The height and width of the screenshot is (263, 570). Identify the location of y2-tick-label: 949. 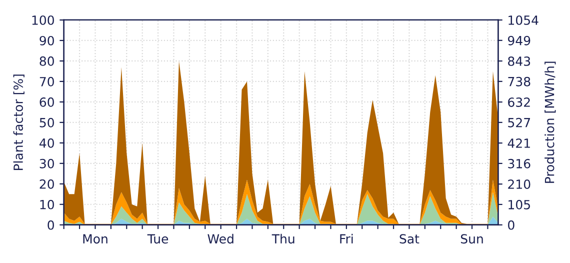
(519, 41).